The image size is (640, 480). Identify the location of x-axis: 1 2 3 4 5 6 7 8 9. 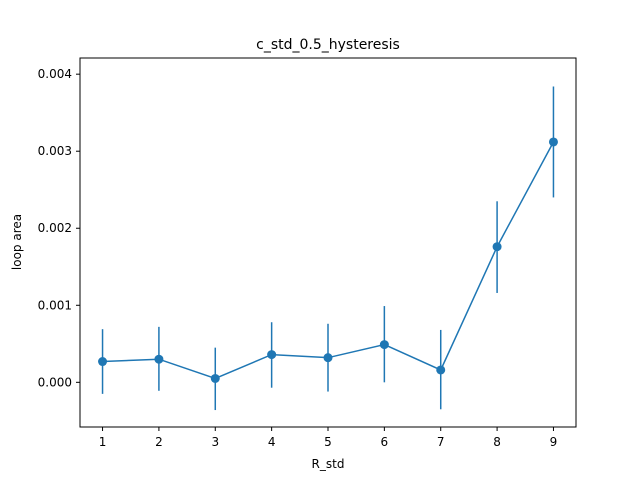
(328, 438).